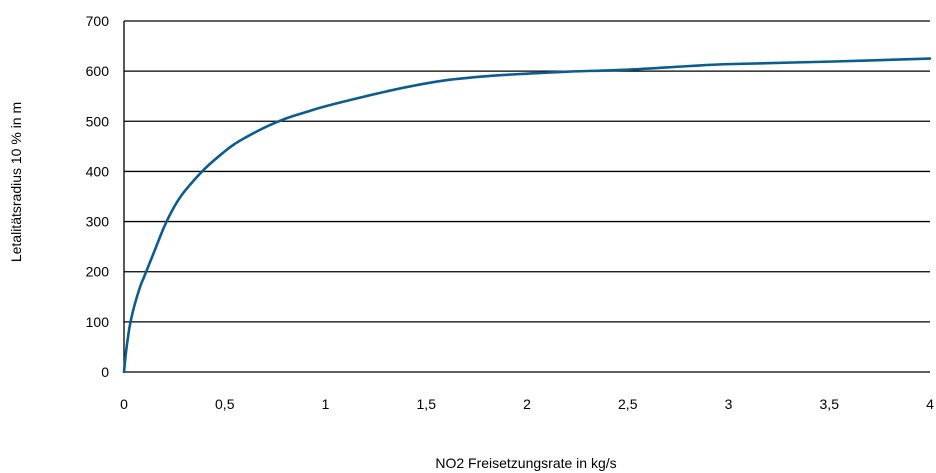  Describe the element at coordinates (326, 404) in the screenshot. I see `x-tick-label-1: 1` at that location.